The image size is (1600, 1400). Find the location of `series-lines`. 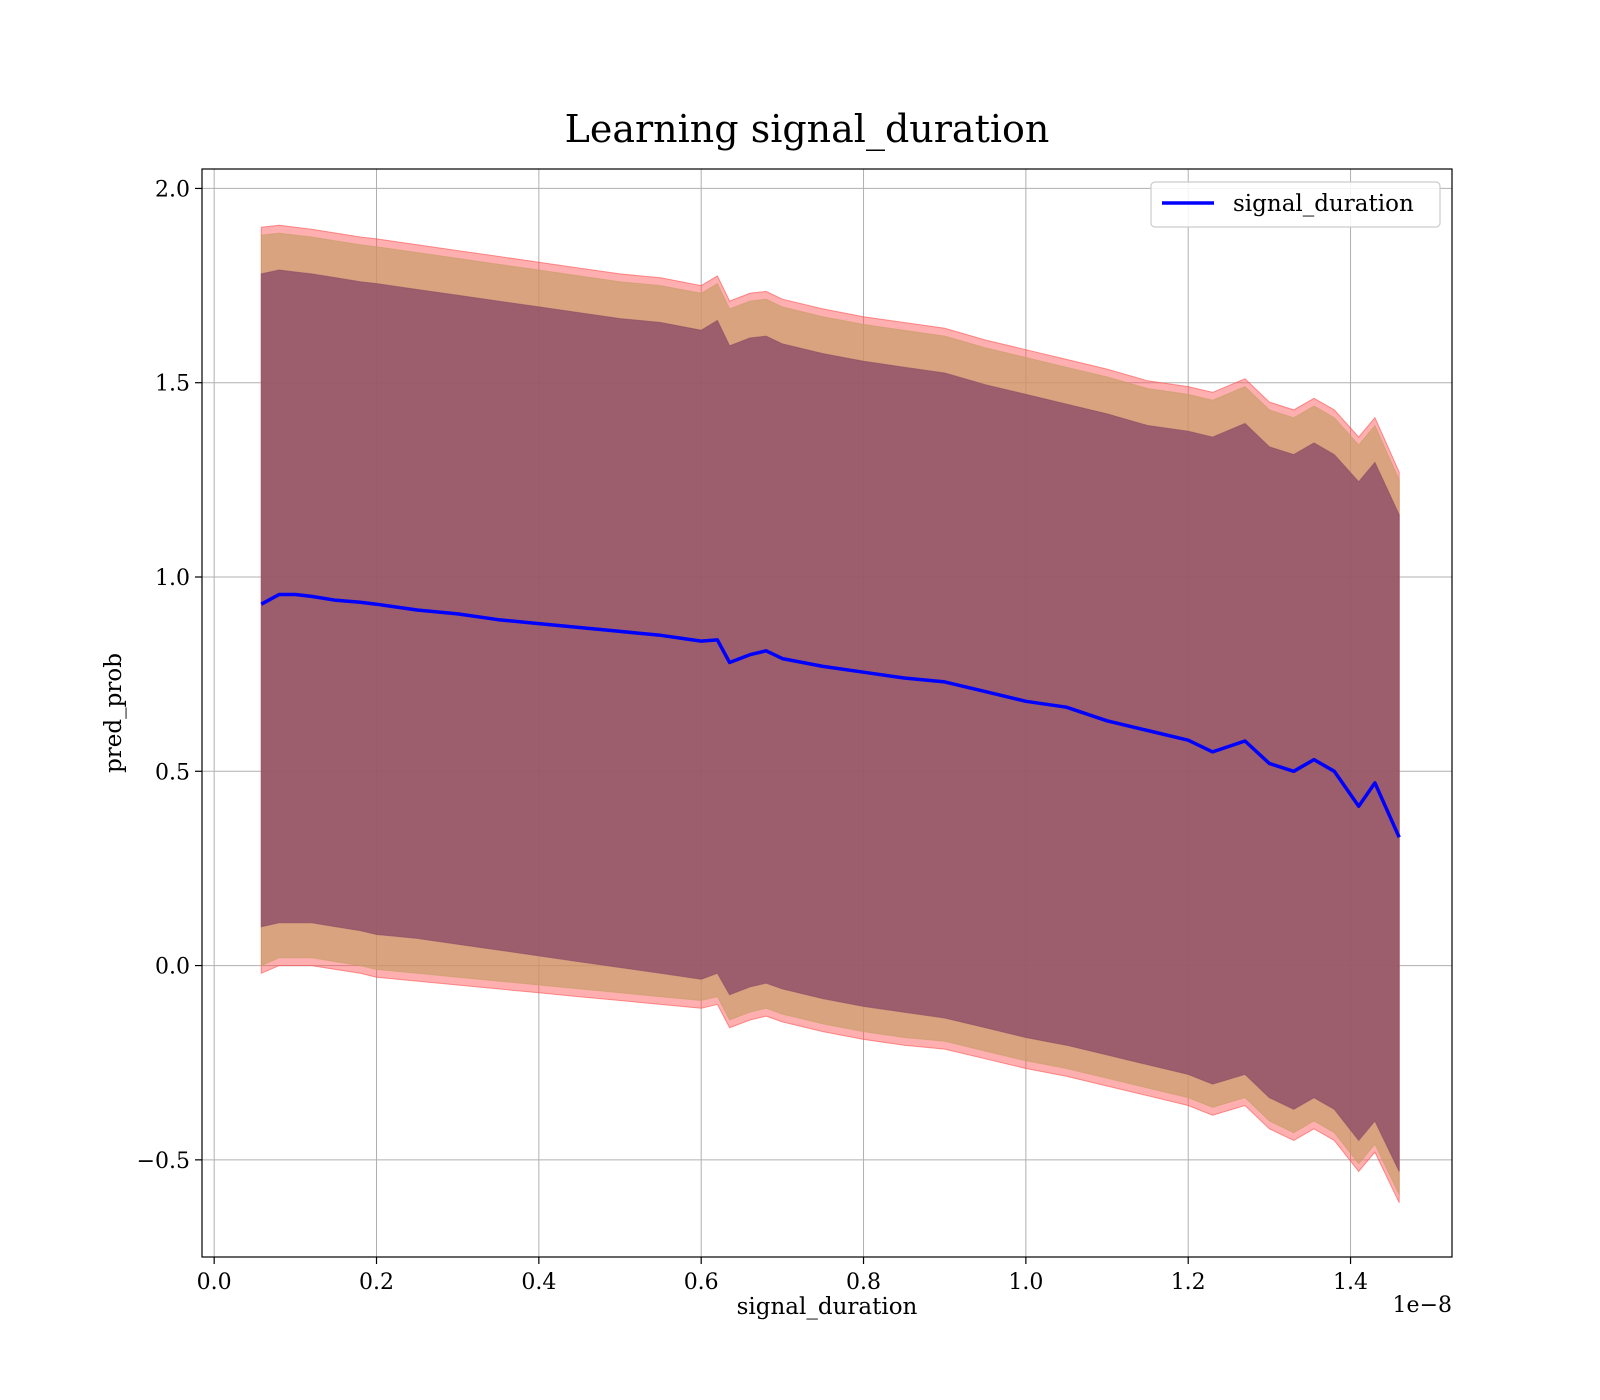

series-lines is located at coordinates (830, 715).